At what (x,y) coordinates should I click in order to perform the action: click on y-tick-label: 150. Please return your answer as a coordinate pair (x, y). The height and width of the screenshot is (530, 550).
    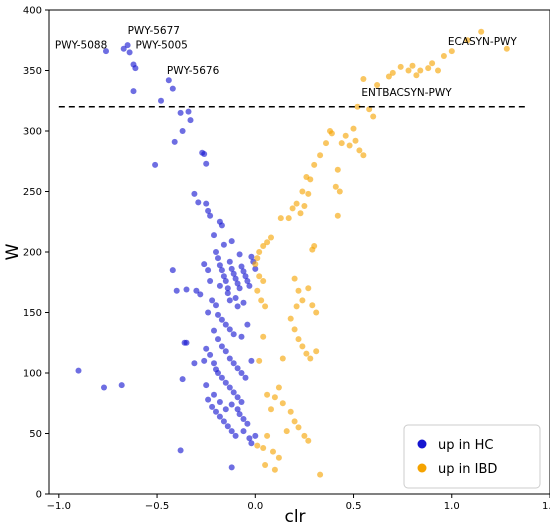
    Looking at the image, I should click on (32, 313).